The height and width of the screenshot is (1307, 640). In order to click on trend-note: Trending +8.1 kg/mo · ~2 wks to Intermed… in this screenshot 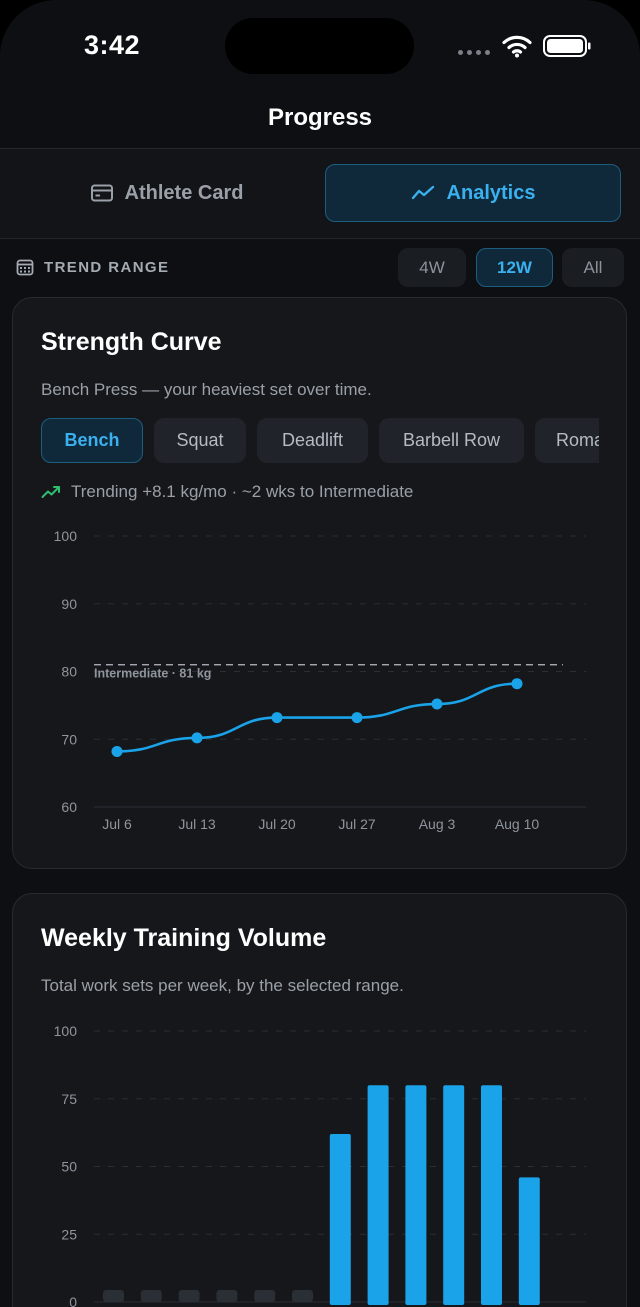, I will do `click(227, 492)`.